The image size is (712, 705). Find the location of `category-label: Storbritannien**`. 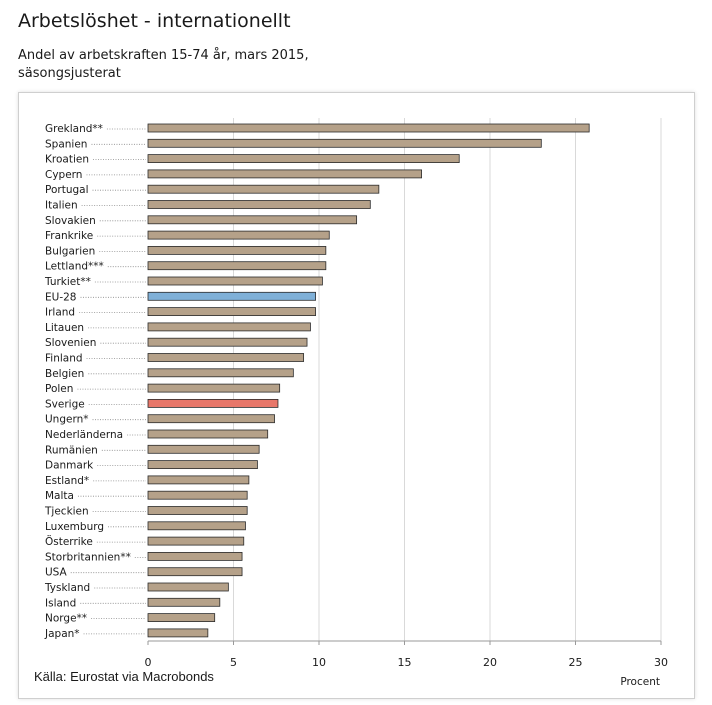

category-label: Storbritannien** is located at coordinates (88, 557).